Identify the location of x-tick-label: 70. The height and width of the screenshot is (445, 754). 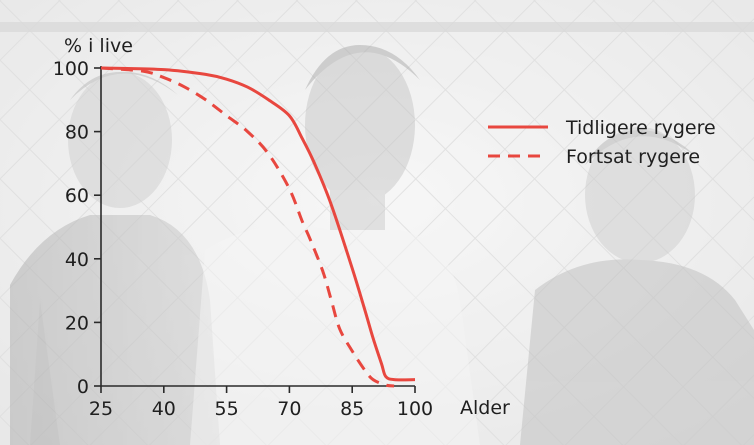
(289, 409).